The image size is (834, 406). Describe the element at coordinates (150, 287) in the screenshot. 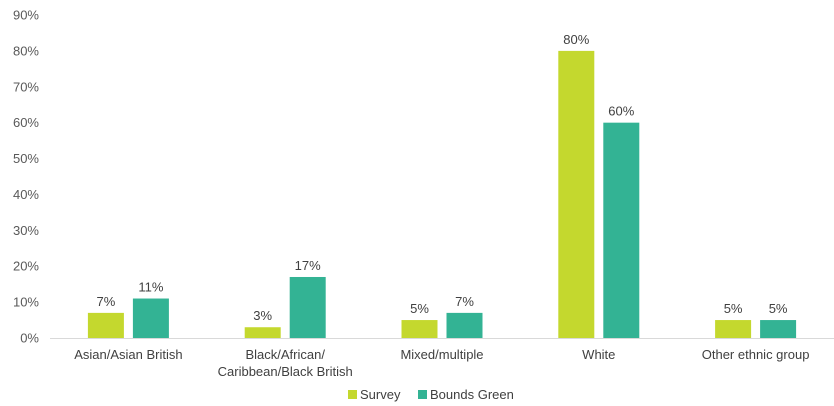

I see `data-label: 11%` at that location.